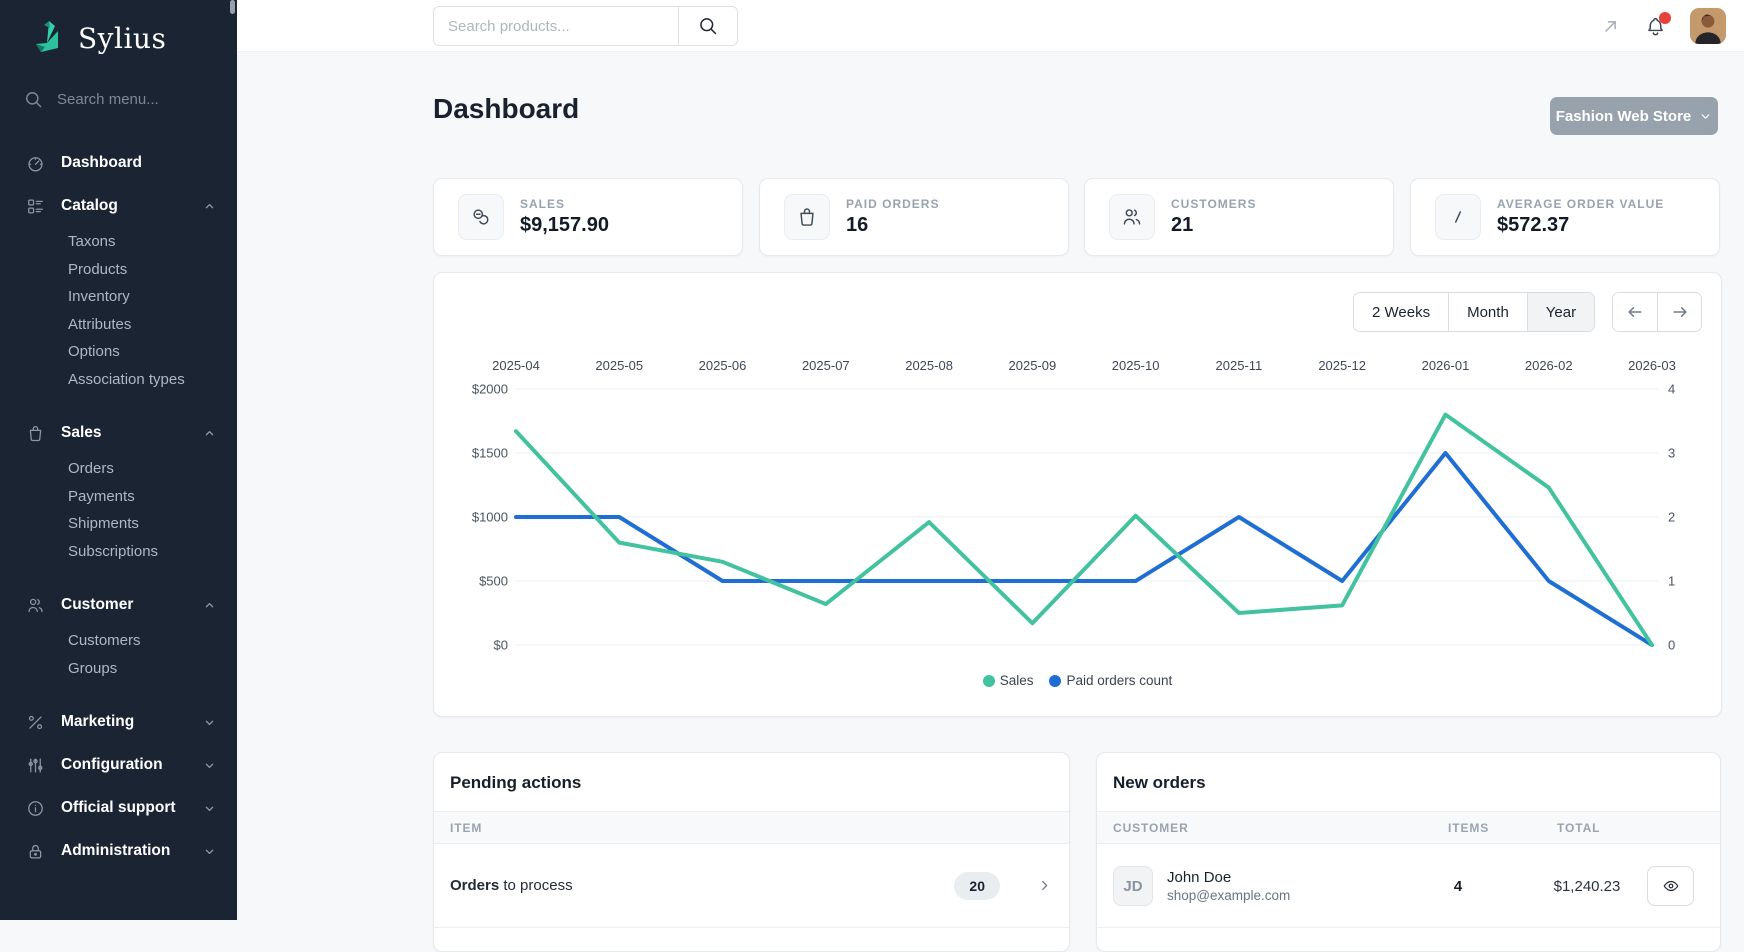 Image resolution: width=1744 pixels, height=952 pixels. What do you see at coordinates (893, 204) in the screenshot?
I see `stat-label: PAID ORDERS` at bounding box center [893, 204].